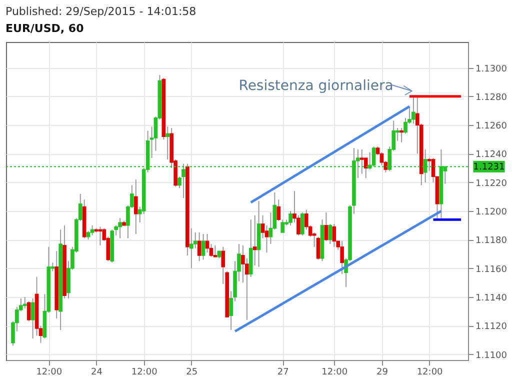  What do you see at coordinates (492, 155) in the screenshot?
I see `y-tick-label: 1.1240` at bounding box center [492, 155].